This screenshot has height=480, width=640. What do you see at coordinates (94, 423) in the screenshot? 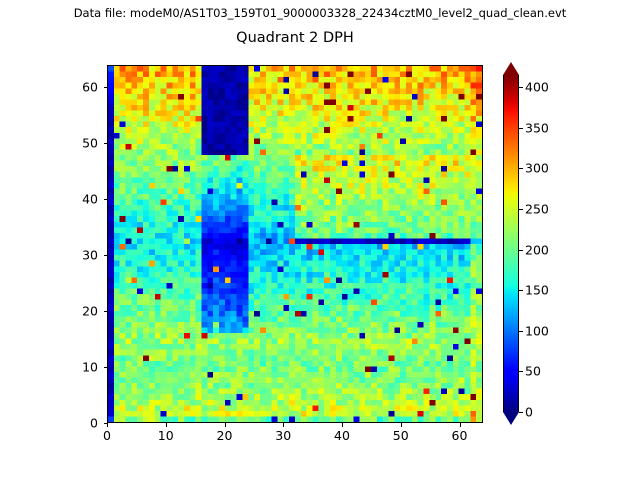
I see `y-tick-label-0: 0` at bounding box center [94, 423].